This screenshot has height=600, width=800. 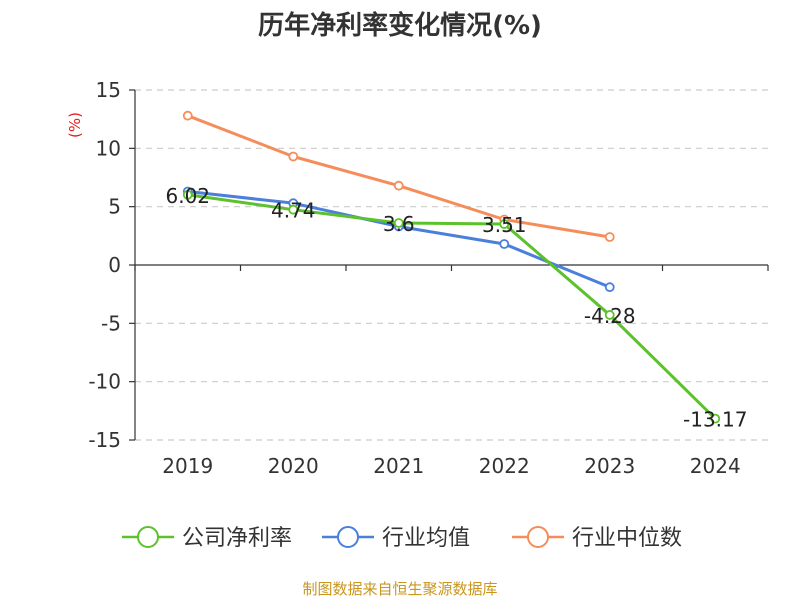 I want to click on legend-item: 行业中位数, so click(x=597, y=538).